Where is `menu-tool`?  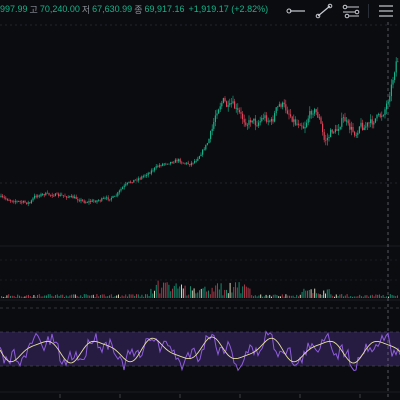
menu-tool is located at coordinates (386, 11).